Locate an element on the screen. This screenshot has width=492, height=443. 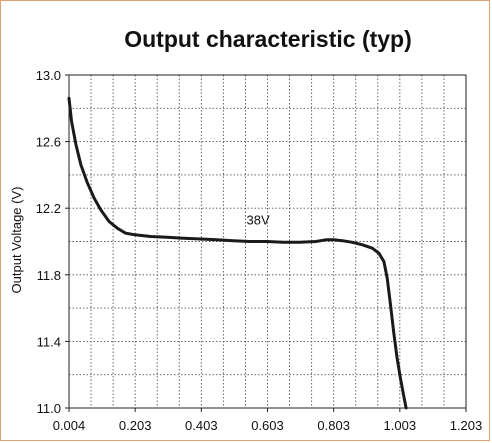
y-tick-label: 13.0 is located at coordinates (48, 75).